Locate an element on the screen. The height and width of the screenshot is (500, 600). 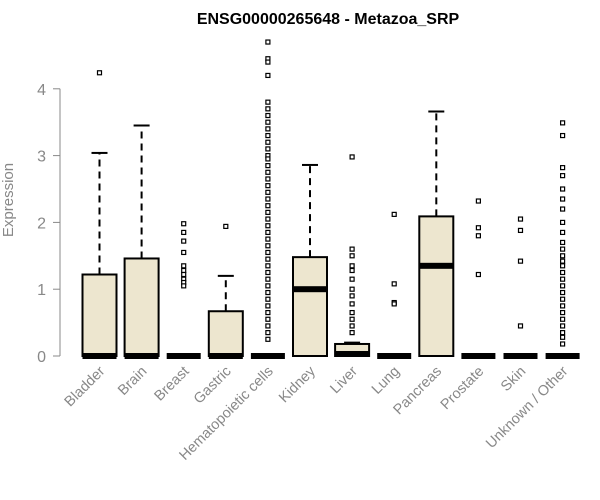
y-axis-label: Expression is located at coordinates (8, 200).